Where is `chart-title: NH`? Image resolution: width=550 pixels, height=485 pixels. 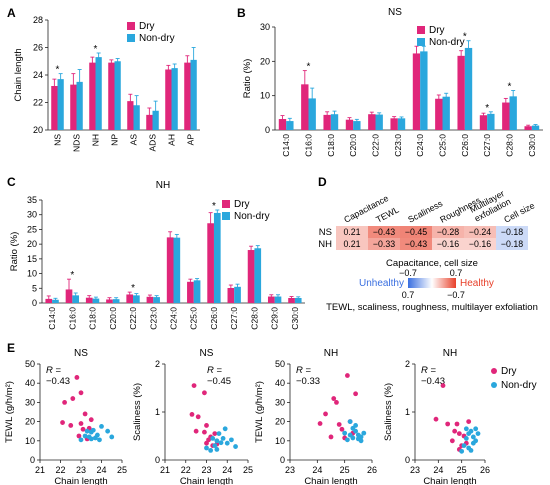
chart-title: NH is located at coordinates (163, 185).